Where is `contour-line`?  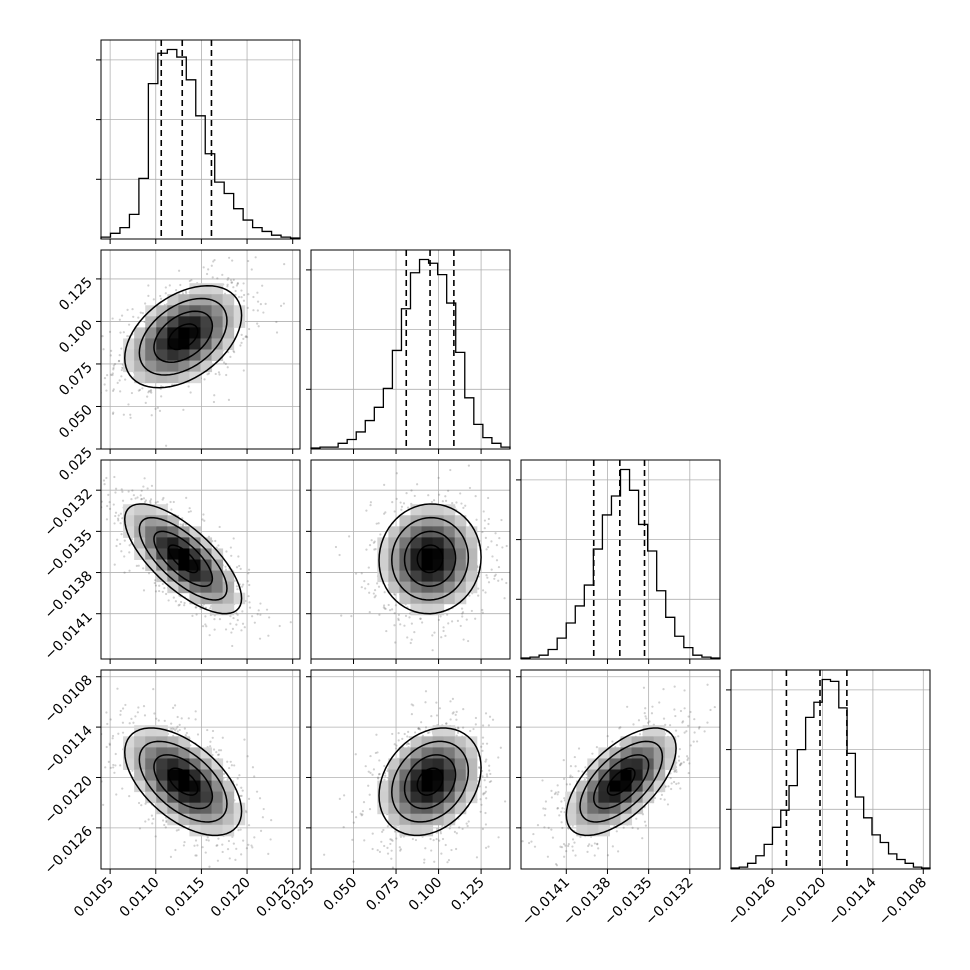
contour-line is located at coordinates (183, 559).